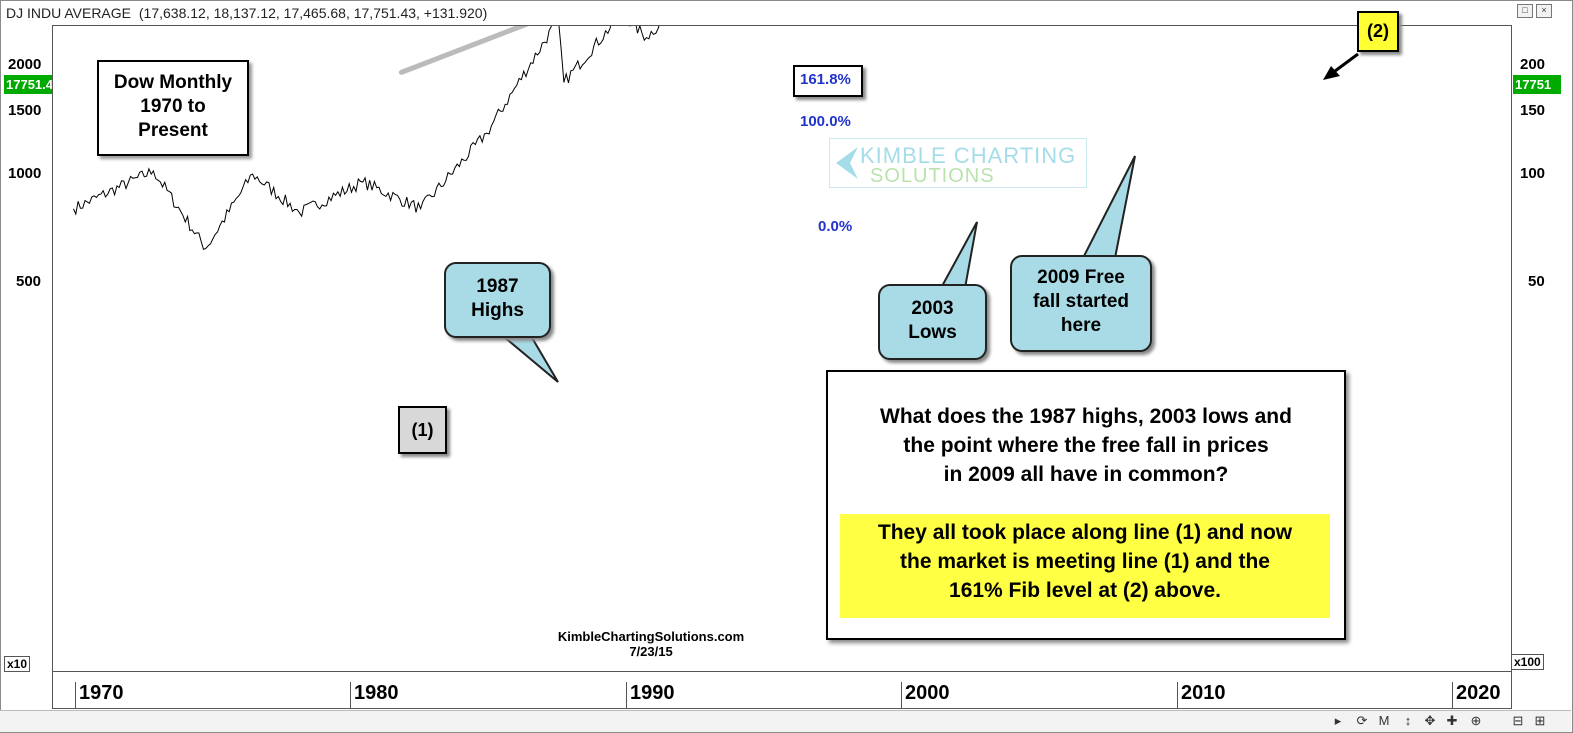  I want to click on fib-161-label: 161.8%, so click(825, 79).